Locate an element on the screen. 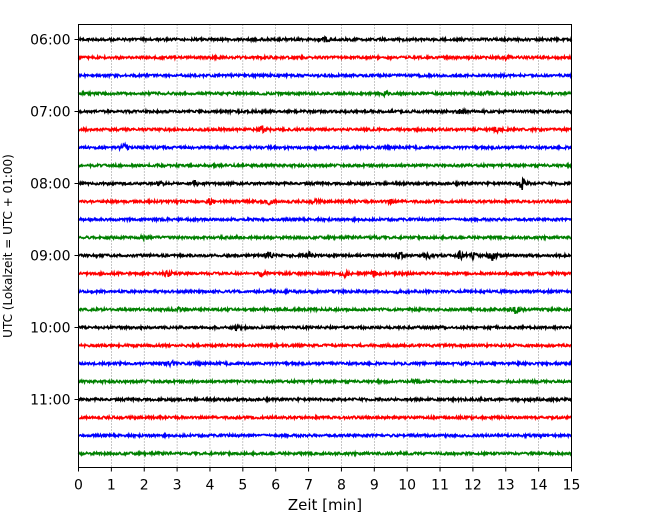 The width and height of the screenshot is (650, 520). x-tick-label: 0 is located at coordinates (78, 486).